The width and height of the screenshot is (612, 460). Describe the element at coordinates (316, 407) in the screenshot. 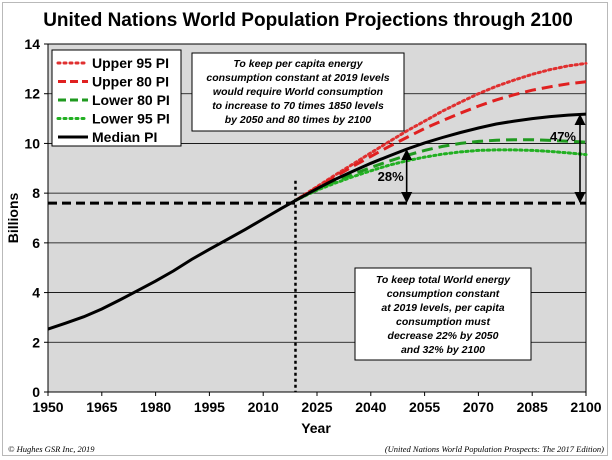

I see `x-tick-label: 2025` at that location.